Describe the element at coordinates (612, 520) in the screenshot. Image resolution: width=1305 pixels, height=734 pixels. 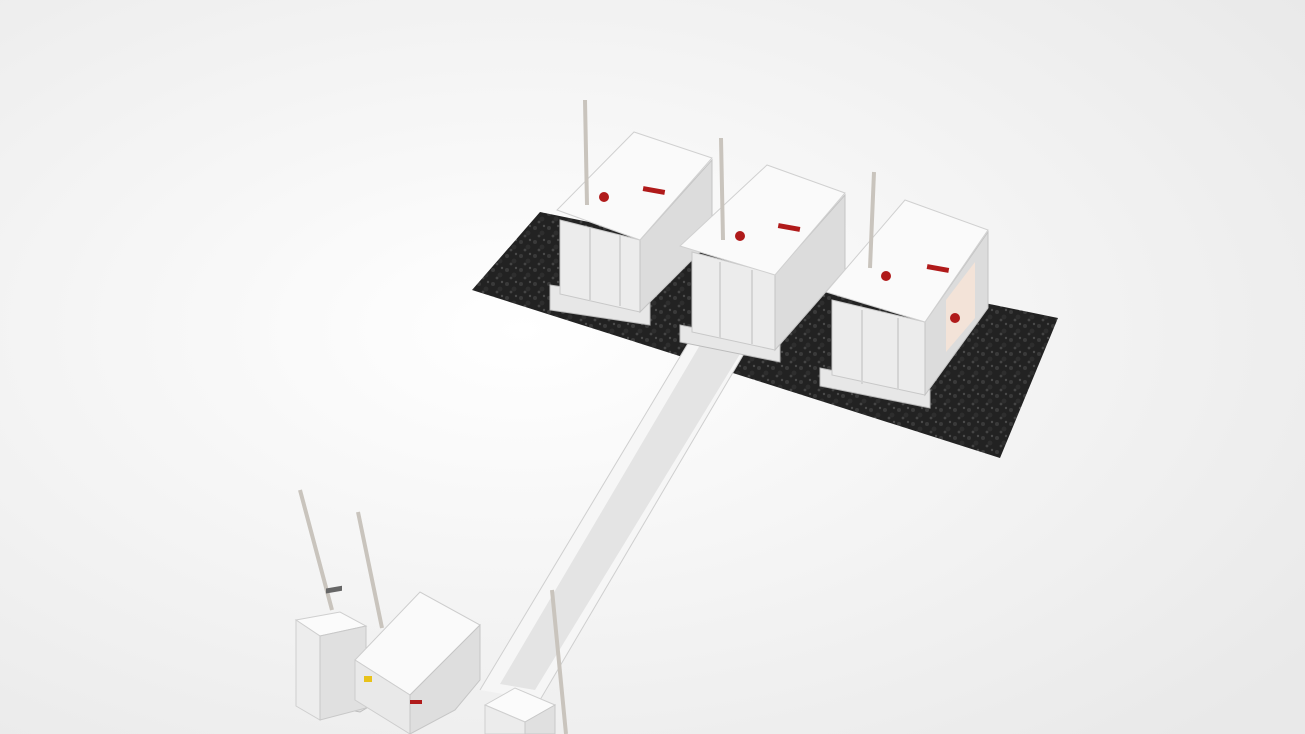
I see `pipe-trench` at that location.